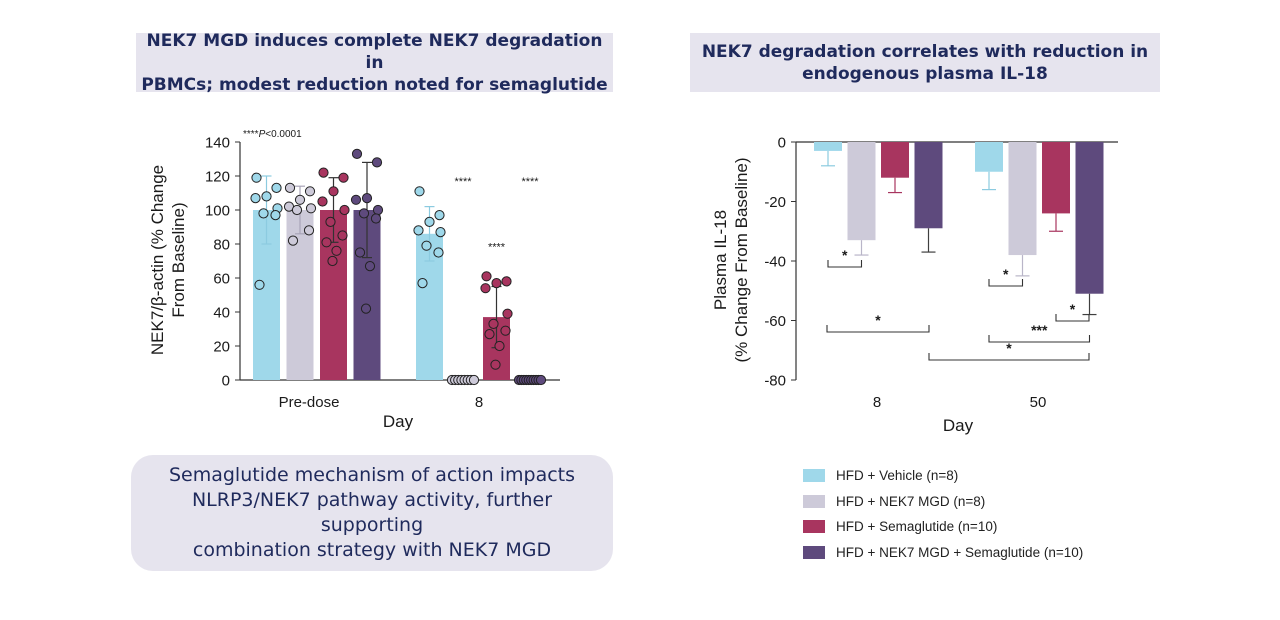  What do you see at coordinates (897, 476) in the screenshot?
I see `legend-label: HFD + Vehicle (n=8)` at bounding box center [897, 476].